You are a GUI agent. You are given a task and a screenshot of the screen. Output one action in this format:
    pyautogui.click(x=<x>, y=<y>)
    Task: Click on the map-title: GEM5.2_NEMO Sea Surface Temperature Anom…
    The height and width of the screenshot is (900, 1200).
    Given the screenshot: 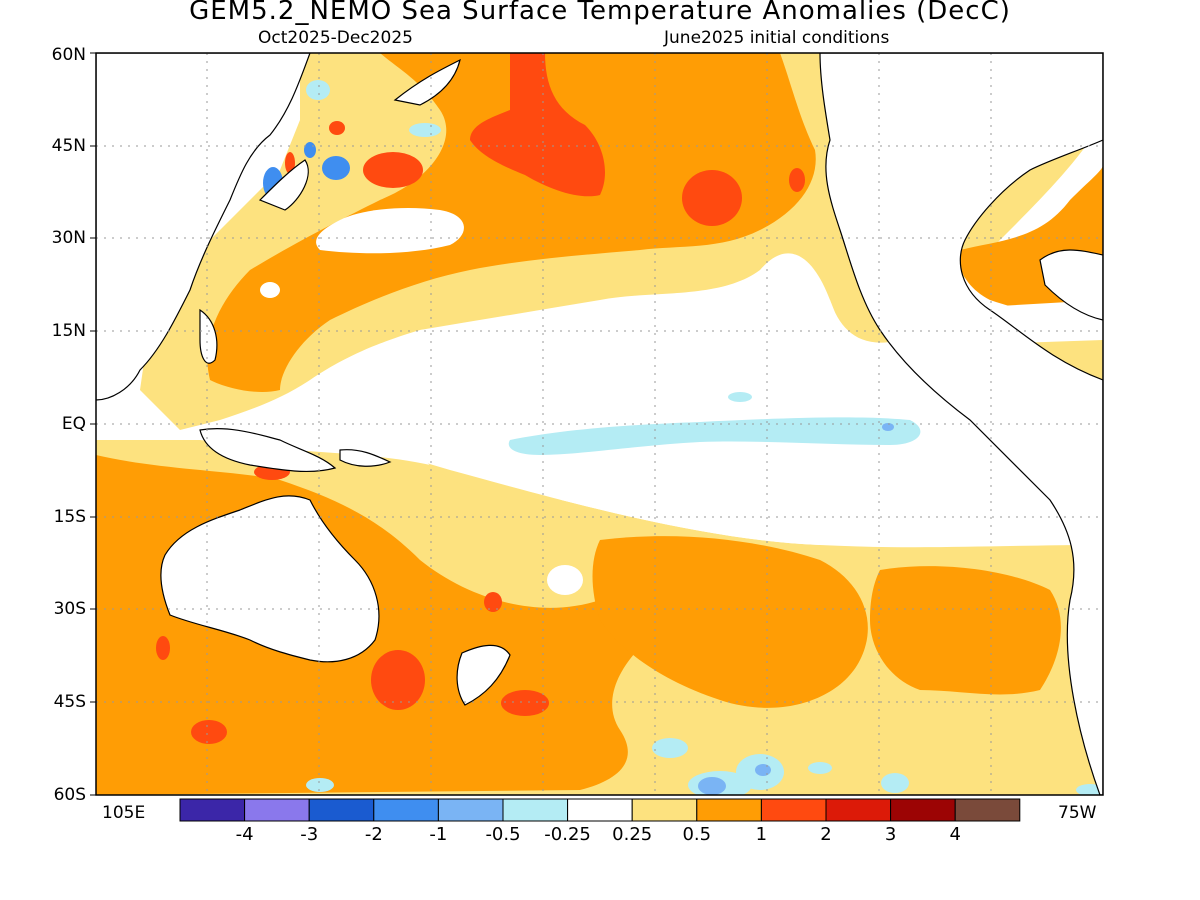 What is the action you would take?
    pyautogui.click(x=600, y=13)
    